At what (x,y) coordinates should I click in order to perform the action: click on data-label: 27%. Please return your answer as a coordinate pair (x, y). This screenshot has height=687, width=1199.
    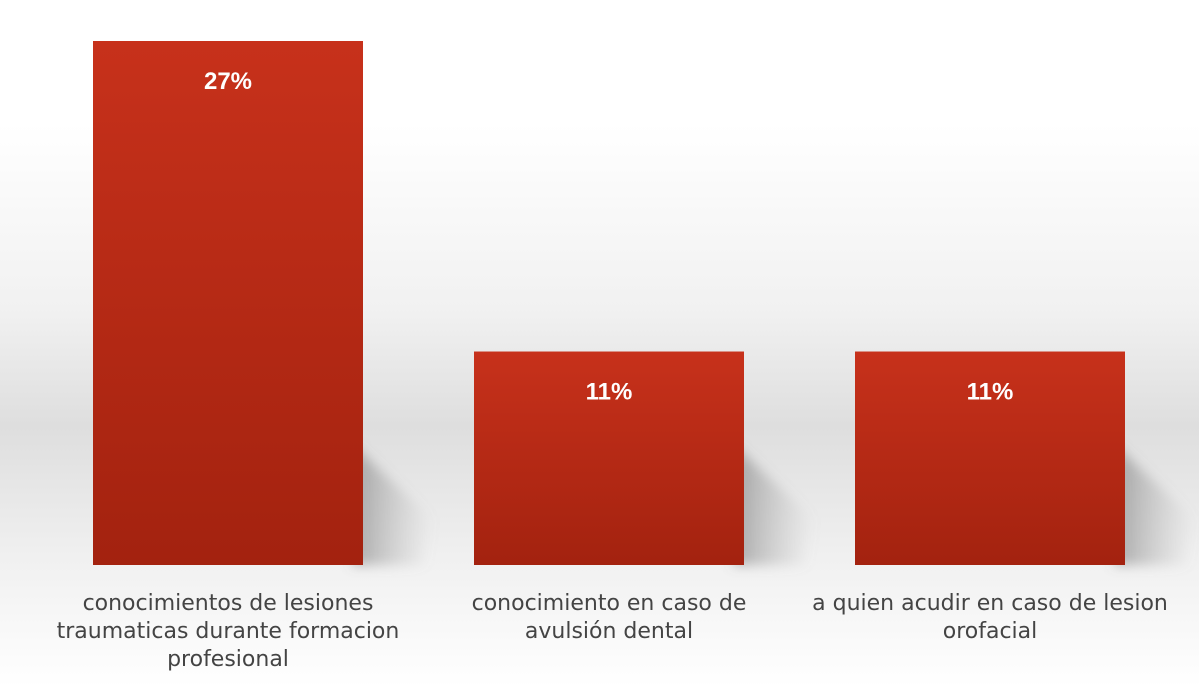
    Looking at the image, I should click on (228, 81).